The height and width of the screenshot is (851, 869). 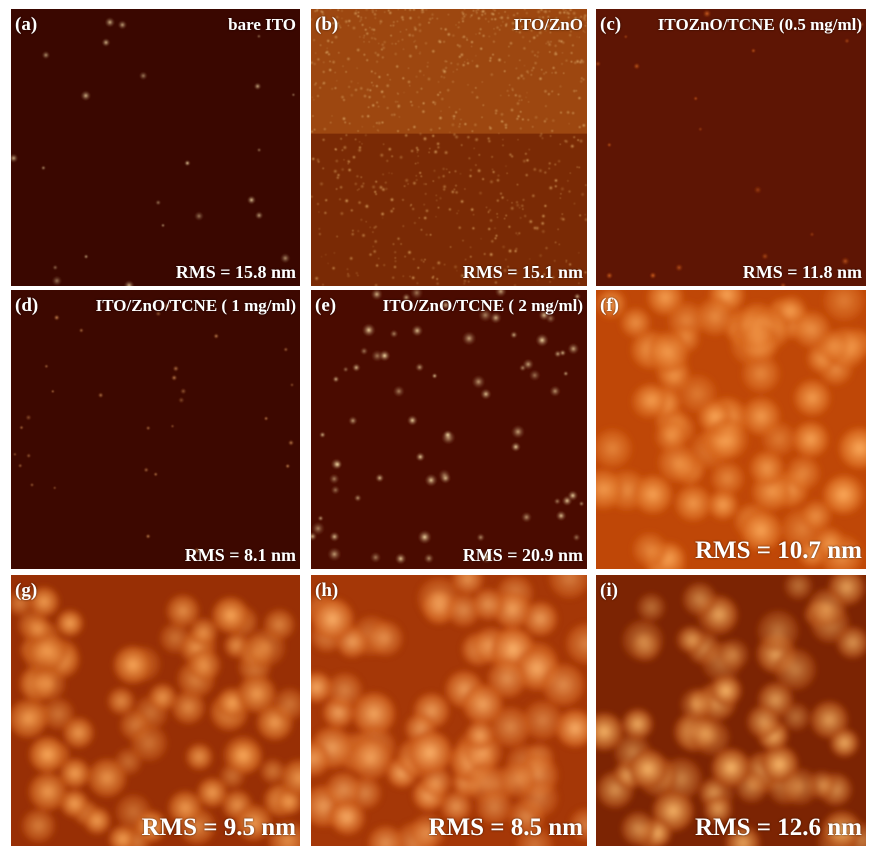 What do you see at coordinates (449, 71) in the screenshot?
I see `afm-gradient-layer` at bounding box center [449, 71].